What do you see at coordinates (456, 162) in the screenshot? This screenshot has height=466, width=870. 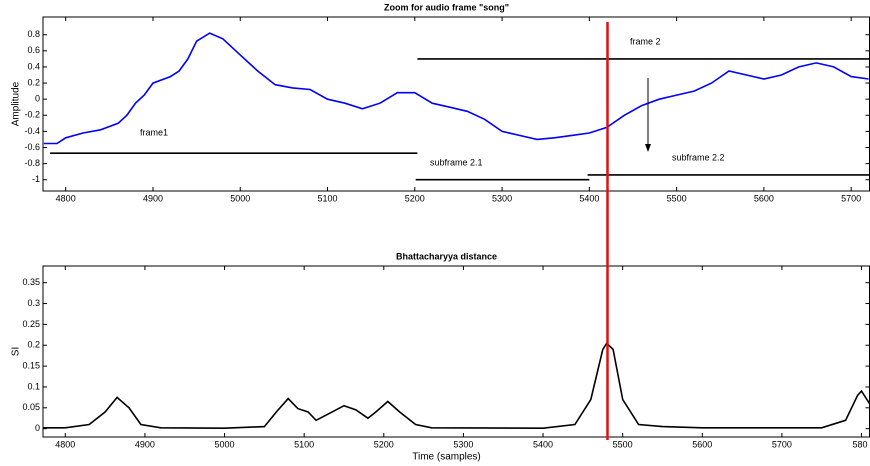 I see `frame-label: subframe 2.1` at bounding box center [456, 162].